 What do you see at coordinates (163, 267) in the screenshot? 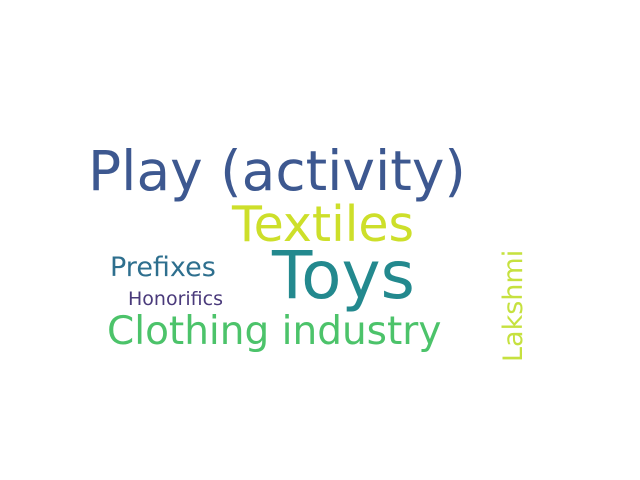
I see `word-prefixes: Prefixes` at bounding box center [163, 267].